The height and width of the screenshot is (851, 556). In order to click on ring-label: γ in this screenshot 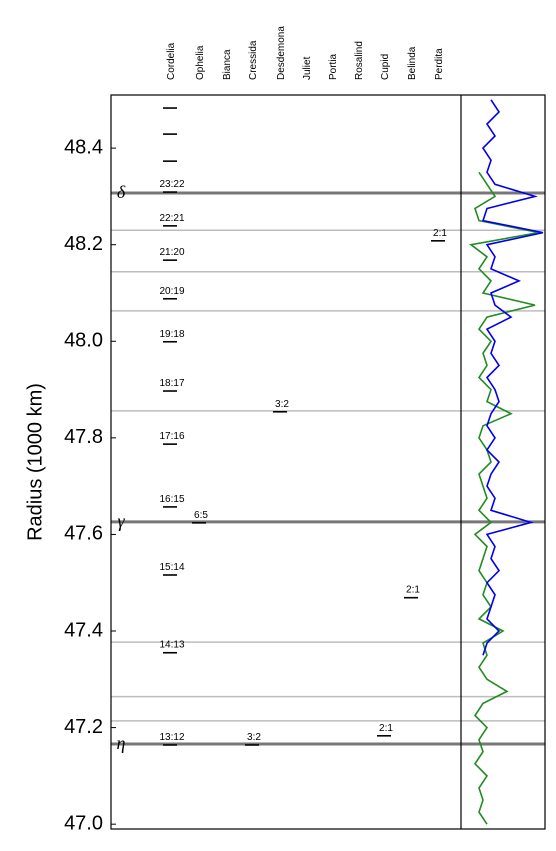, I will do `click(121, 521)`.